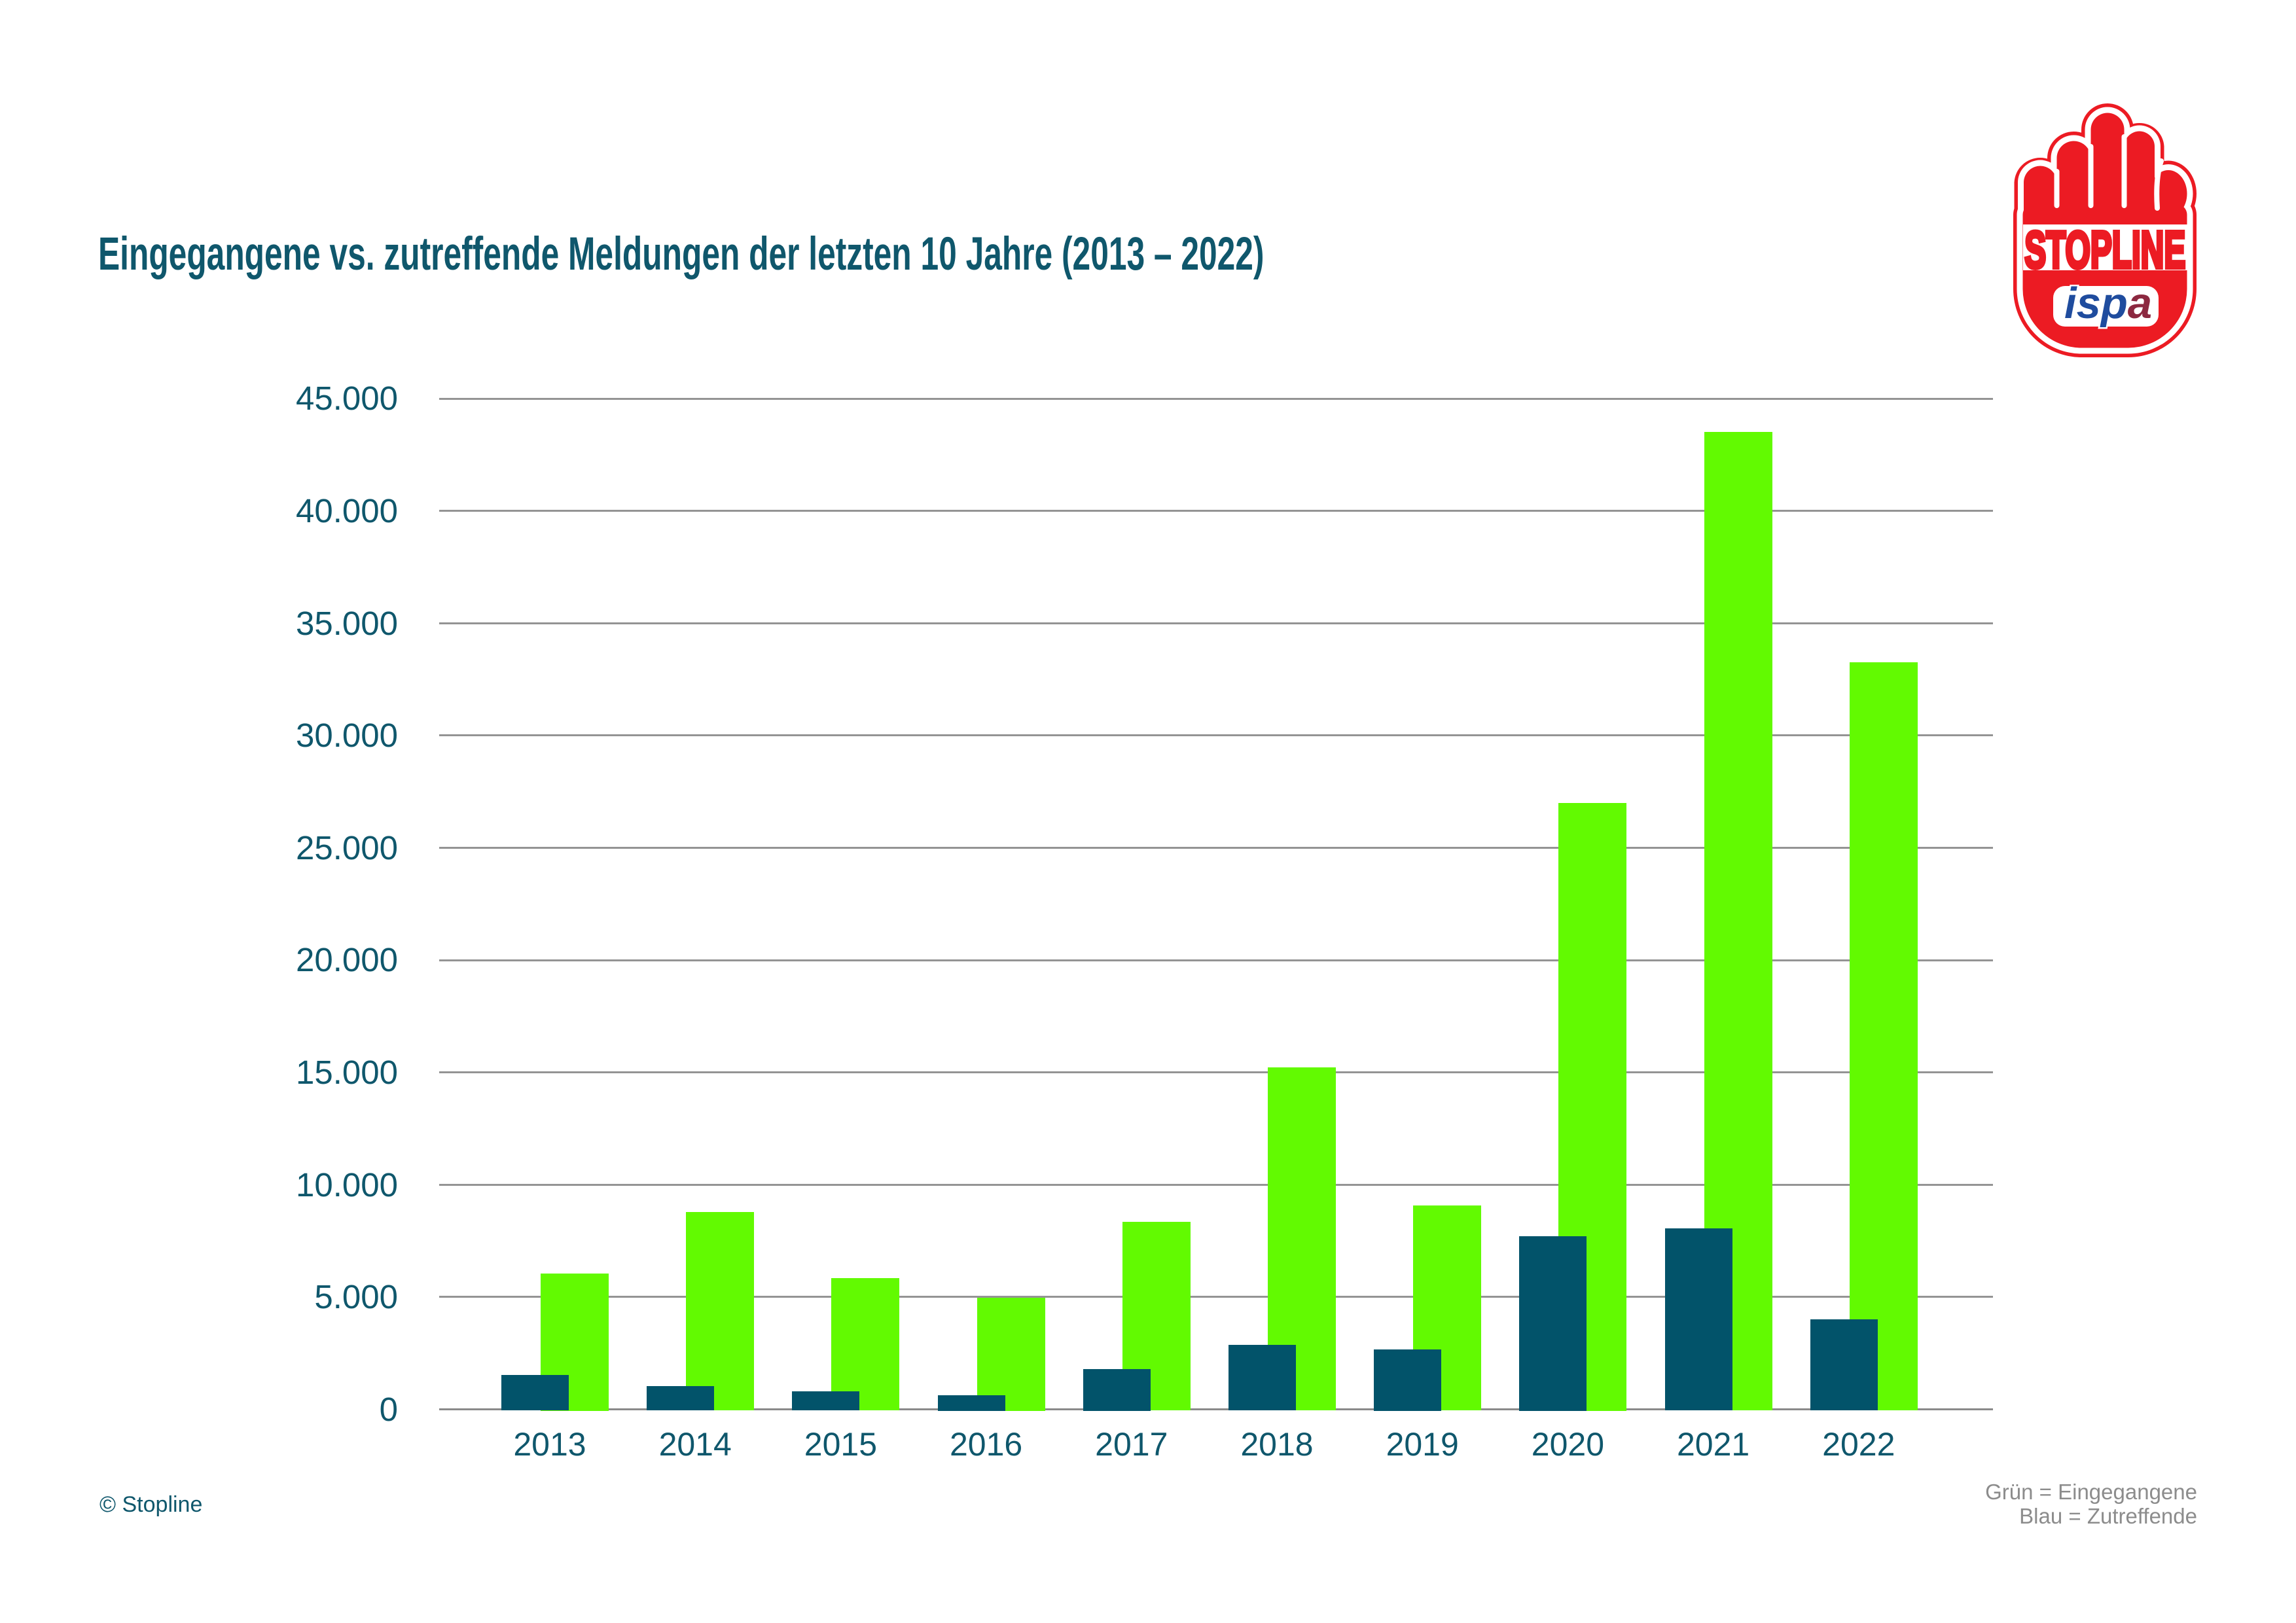  What do you see at coordinates (2108, 303) in the screenshot?
I see `svg-text: ispa` at bounding box center [2108, 303].